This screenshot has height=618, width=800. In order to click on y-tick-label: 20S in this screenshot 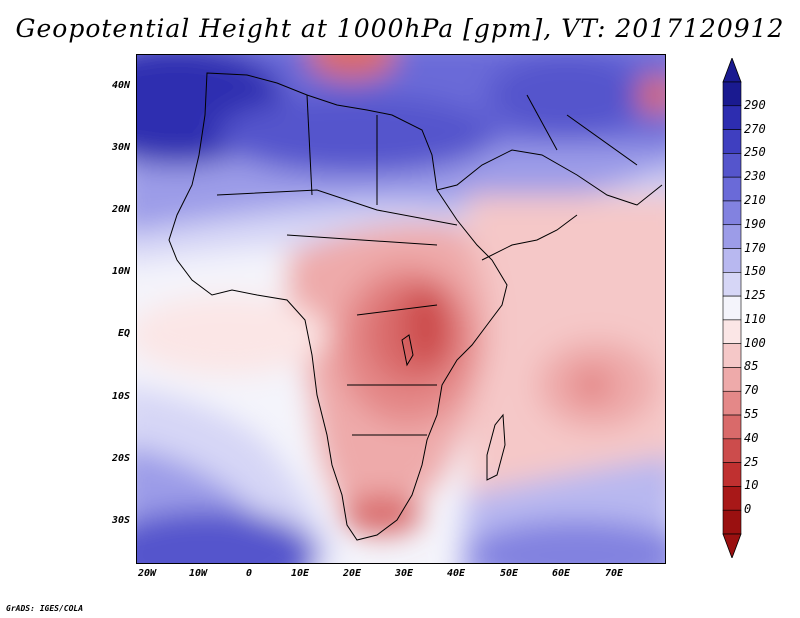, I will do `click(120, 458)`.